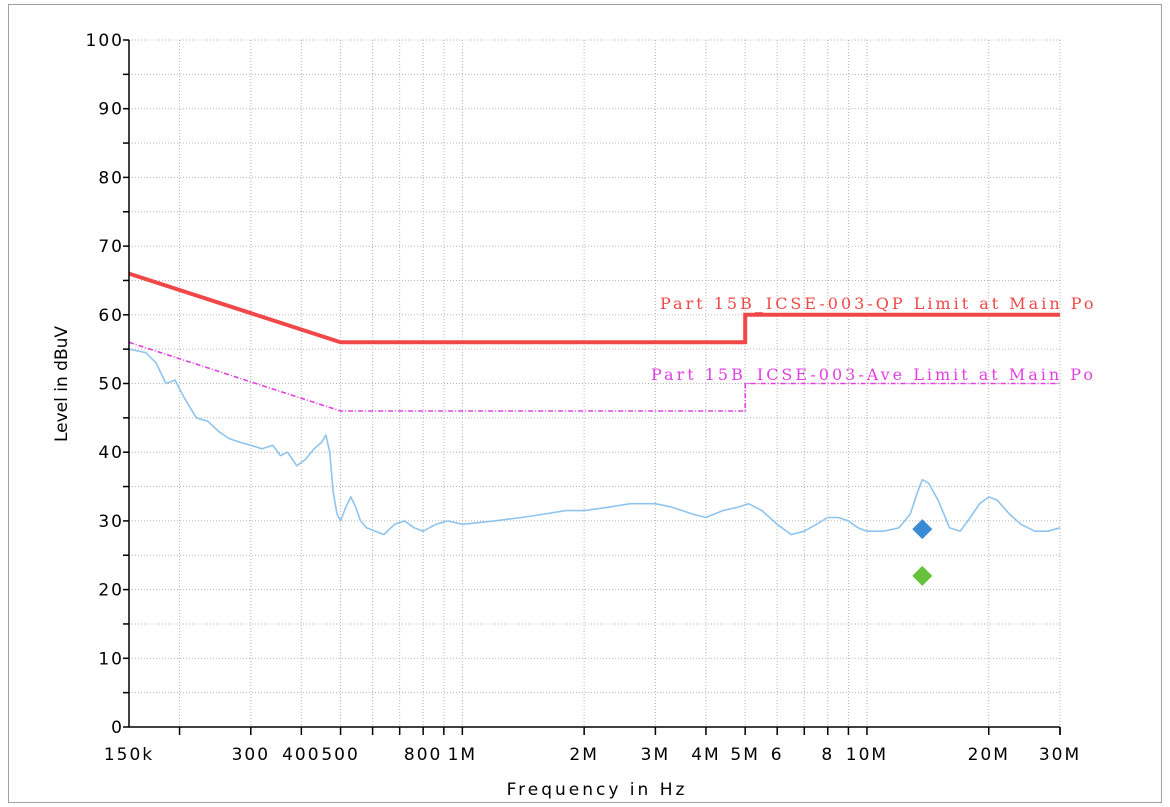 The width and height of the screenshot is (1170, 807). What do you see at coordinates (873, 374) in the screenshot?
I see `ave-limit-label: Part 15B_ICSE-003-Ave Limit at Main Po` at bounding box center [873, 374].